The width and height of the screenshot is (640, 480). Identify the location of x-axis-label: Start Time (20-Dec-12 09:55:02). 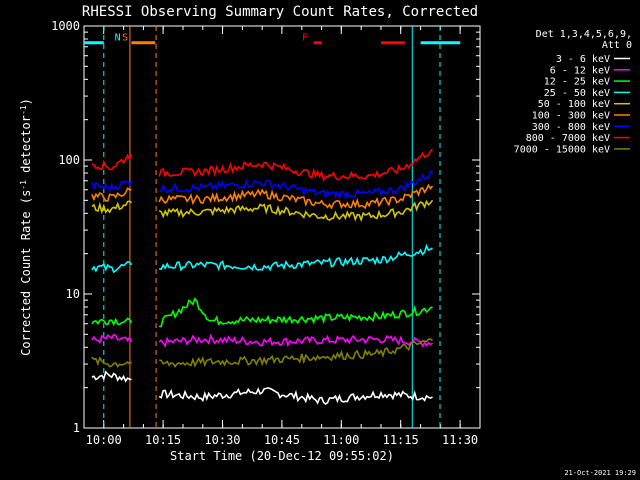
(282, 456).